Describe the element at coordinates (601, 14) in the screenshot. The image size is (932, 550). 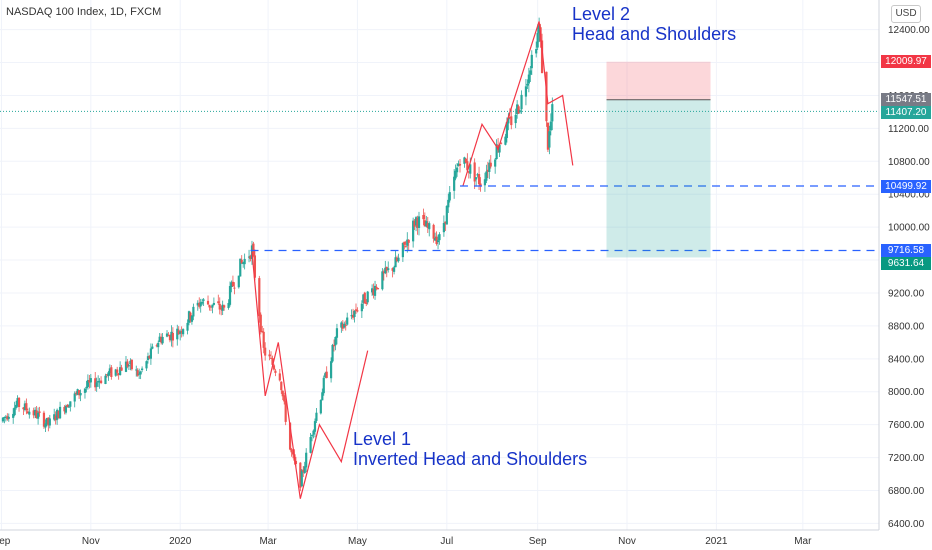
I see `level2-title: Level 2` at that location.